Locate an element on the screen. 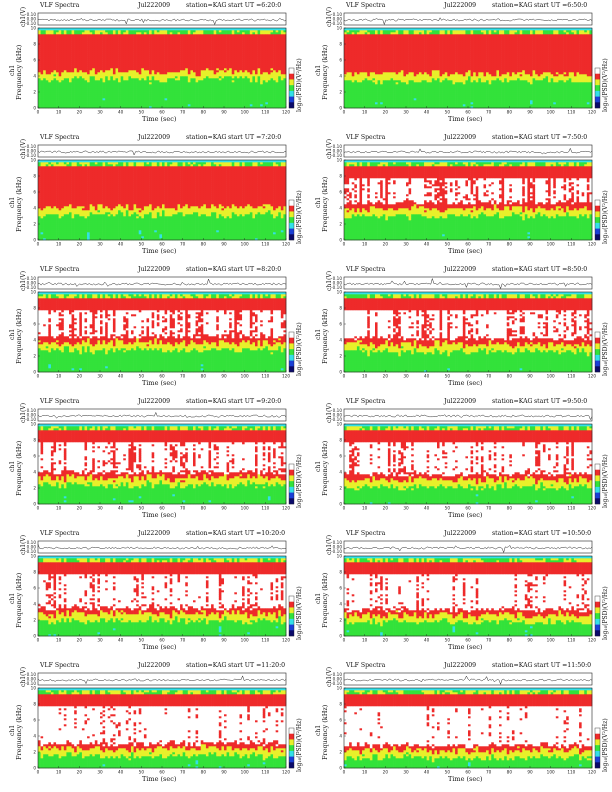 The image size is (612, 792). panel-title: VLF Spectra is located at coordinates (59, 138).